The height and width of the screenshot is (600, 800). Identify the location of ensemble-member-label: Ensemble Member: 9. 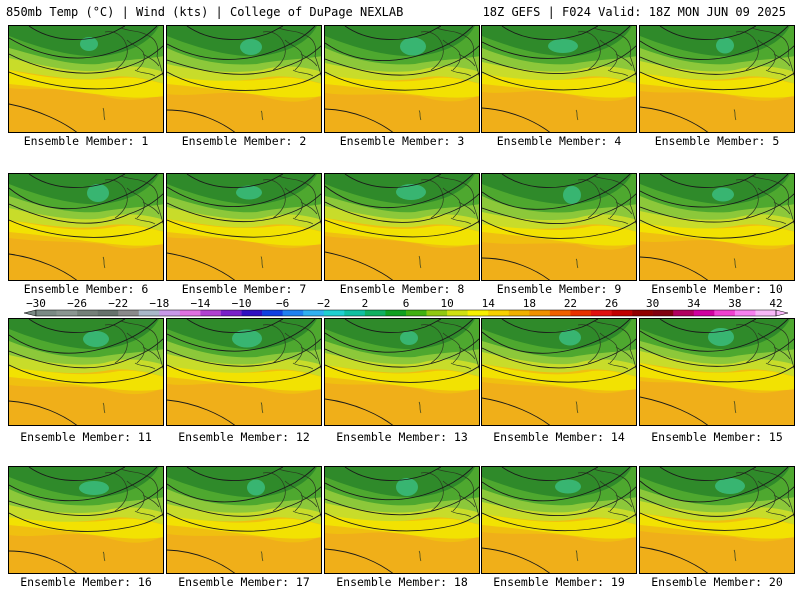
(559, 289).